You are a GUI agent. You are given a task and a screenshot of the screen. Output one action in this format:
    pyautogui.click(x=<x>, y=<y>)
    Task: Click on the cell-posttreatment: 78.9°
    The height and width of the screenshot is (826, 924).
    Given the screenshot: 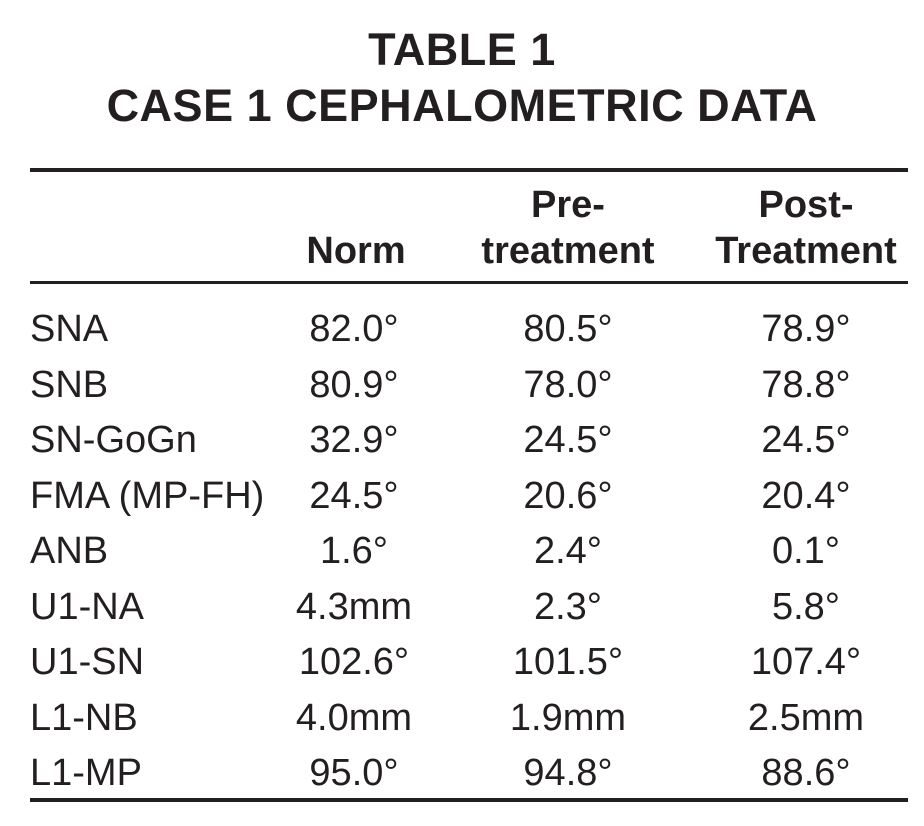 What is the action you would take?
    pyautogui.click(x=806, y=329)
    